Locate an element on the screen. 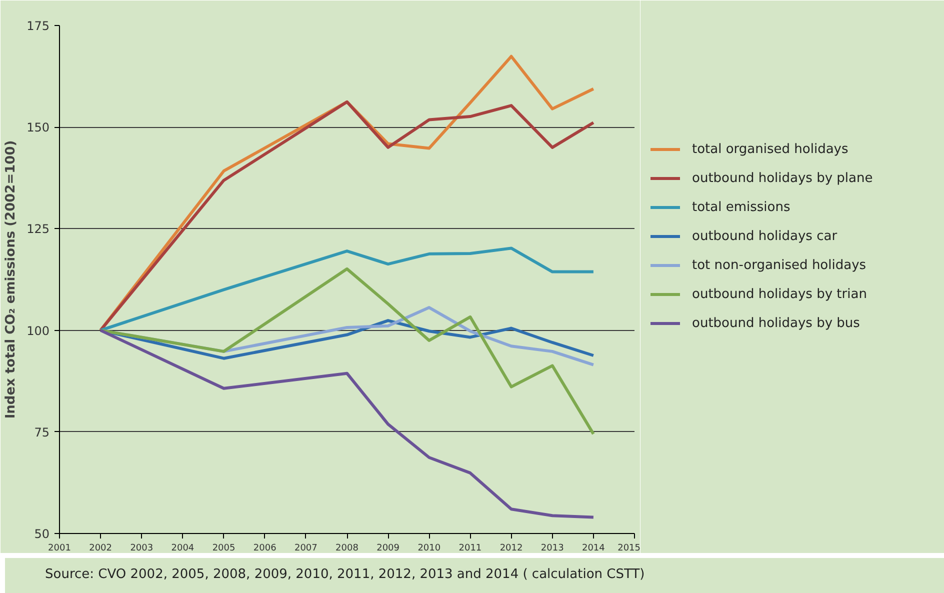  x-tick-label: 2003 is located at coordinates (142, 549).